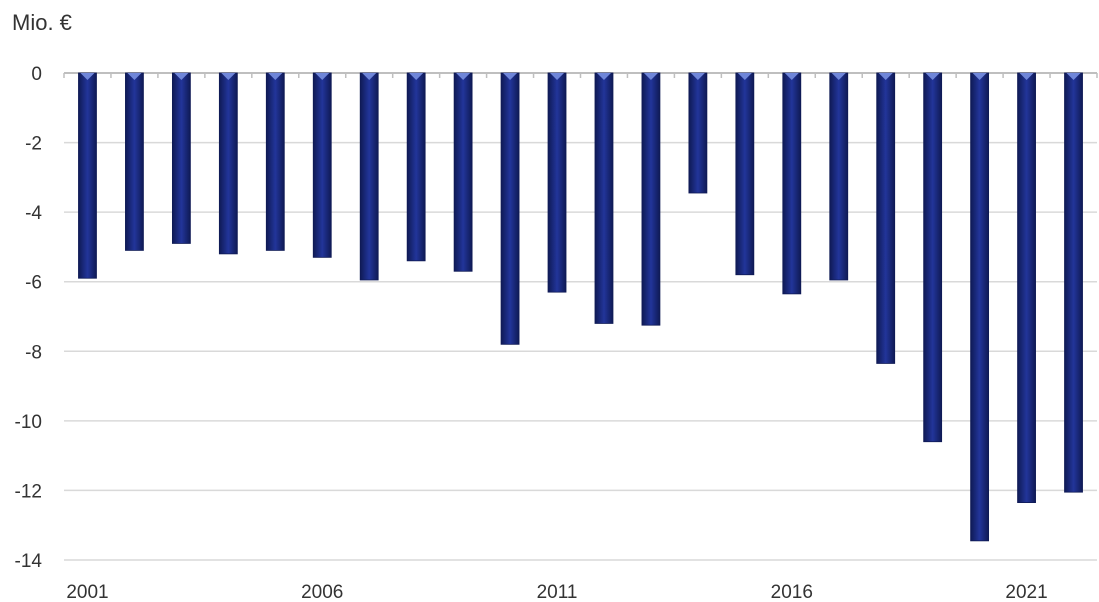 This screenshot has width=1099, height=602. What do you see at coordinates (416, 76) in the screenshot?
I see `bar-cap-2008` at bounding box center [416, 76].